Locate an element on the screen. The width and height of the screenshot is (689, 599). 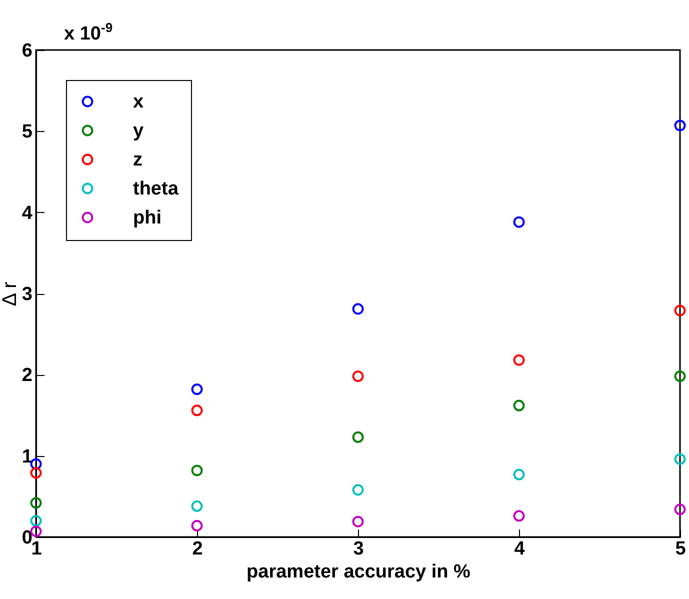
legend-label: x is located at coordinates (138, 102).